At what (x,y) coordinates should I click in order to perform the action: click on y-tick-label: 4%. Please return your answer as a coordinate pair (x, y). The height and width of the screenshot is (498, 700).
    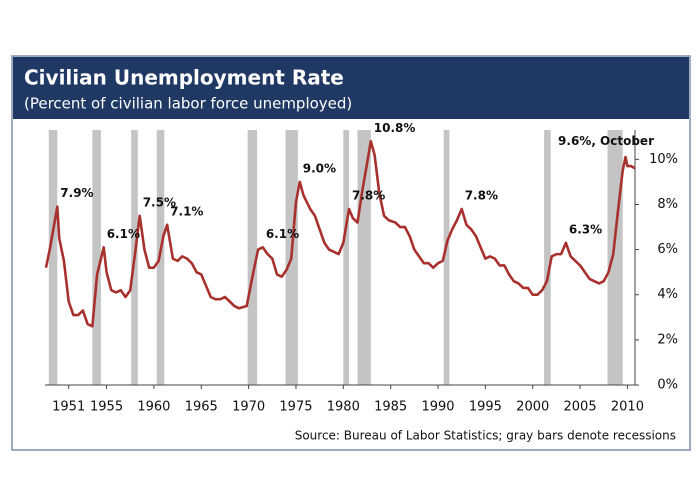
    Looking at the image, I should click on (667, 294).